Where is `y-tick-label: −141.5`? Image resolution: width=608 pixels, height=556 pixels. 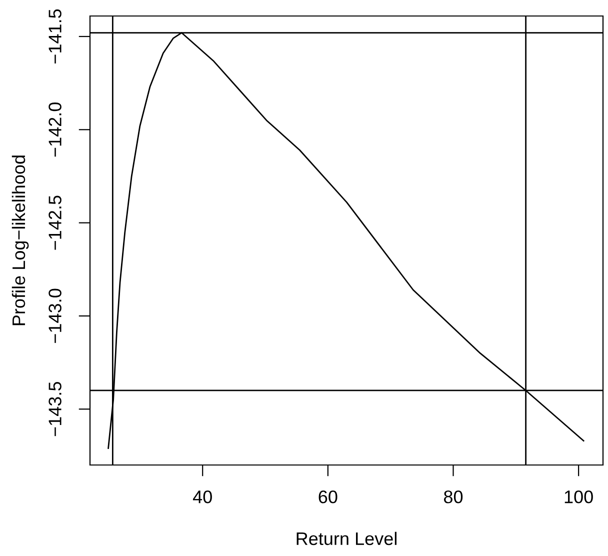
y-tick-label: −141.5 is located at coordinates (55, 36).